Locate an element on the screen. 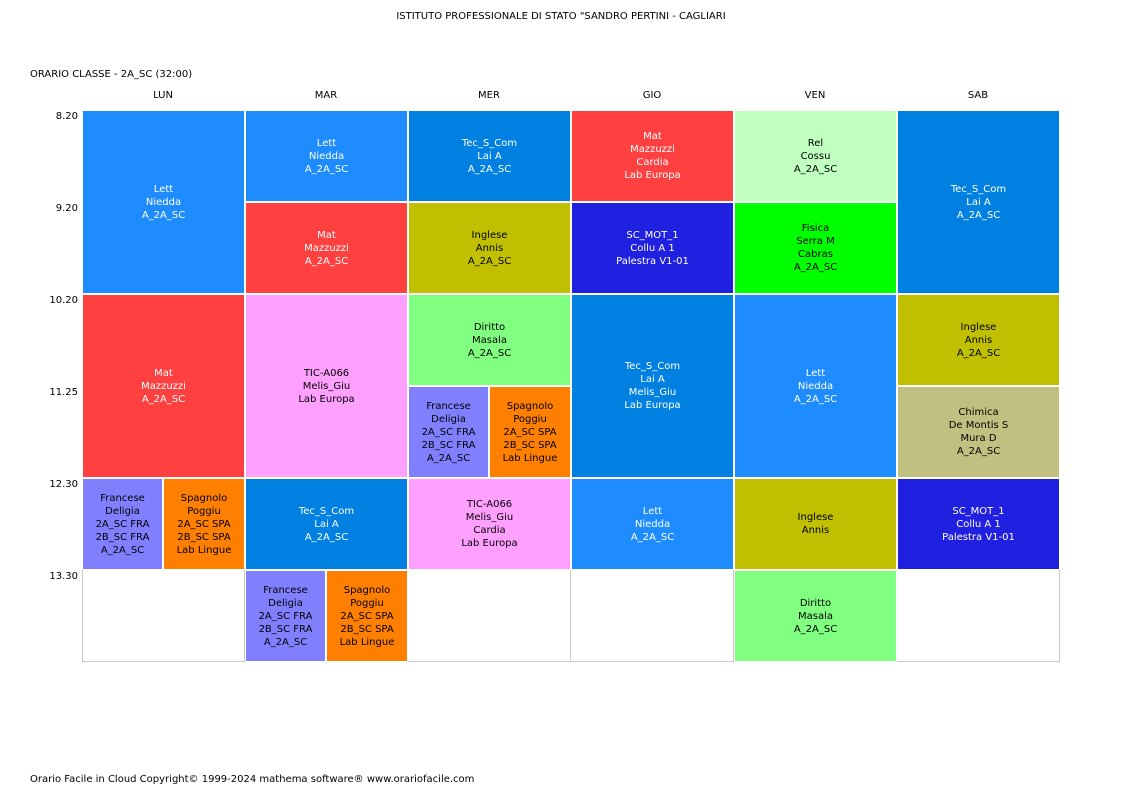  lesson-cell: TIC-A066 Melis_Giu Cardia Lab Europa is located at coordinates (489, 524).